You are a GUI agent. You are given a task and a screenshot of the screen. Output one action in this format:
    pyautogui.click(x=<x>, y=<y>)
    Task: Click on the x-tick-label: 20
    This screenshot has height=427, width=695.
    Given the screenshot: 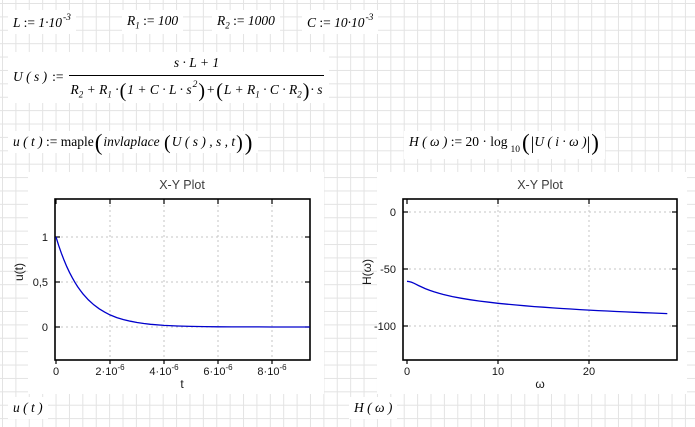 What is the action you would take?
    pyautogui.click(x=589, y=372)
    